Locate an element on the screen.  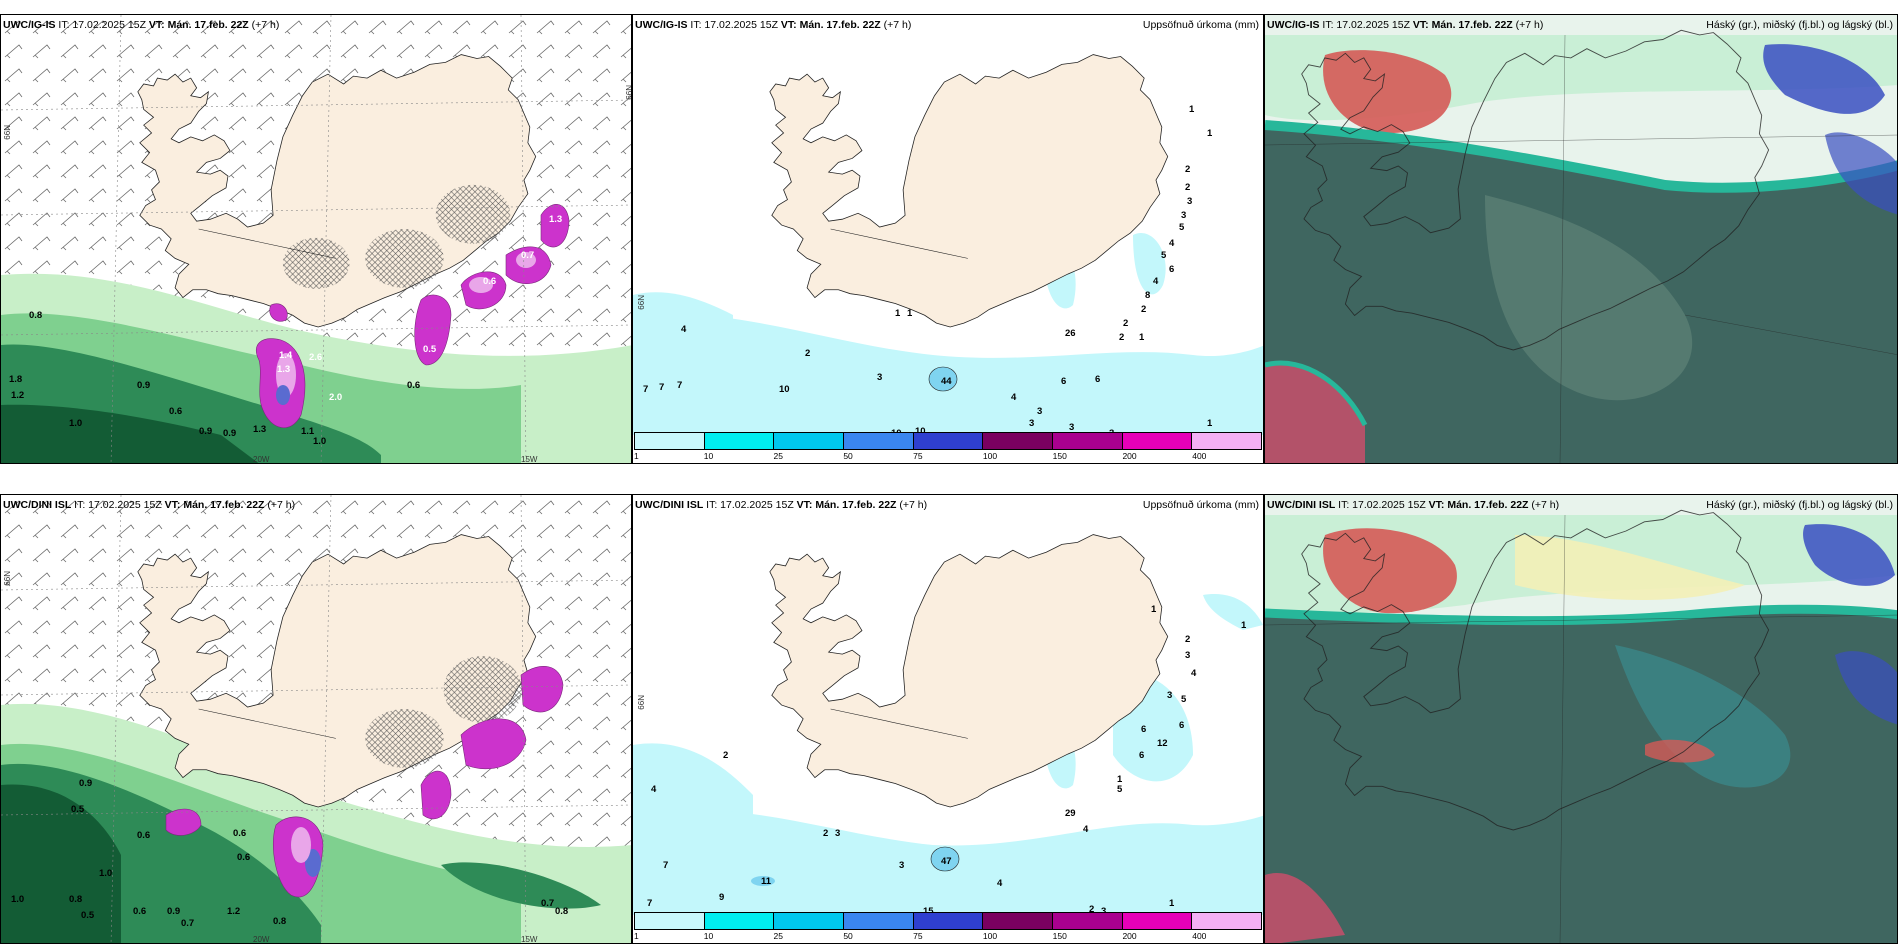
precip-value: 47 is located at coordinates (946, 861).